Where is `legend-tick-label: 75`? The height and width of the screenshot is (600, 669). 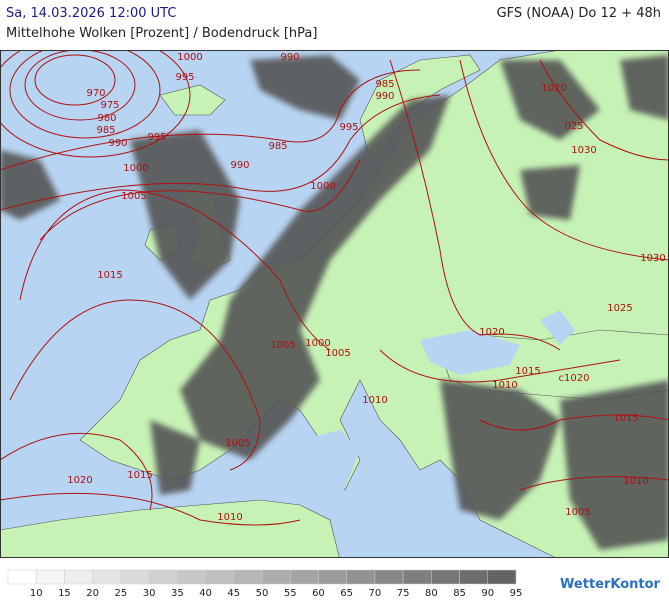
legend-tick-label: 75 is located at coordinates (403, 593).